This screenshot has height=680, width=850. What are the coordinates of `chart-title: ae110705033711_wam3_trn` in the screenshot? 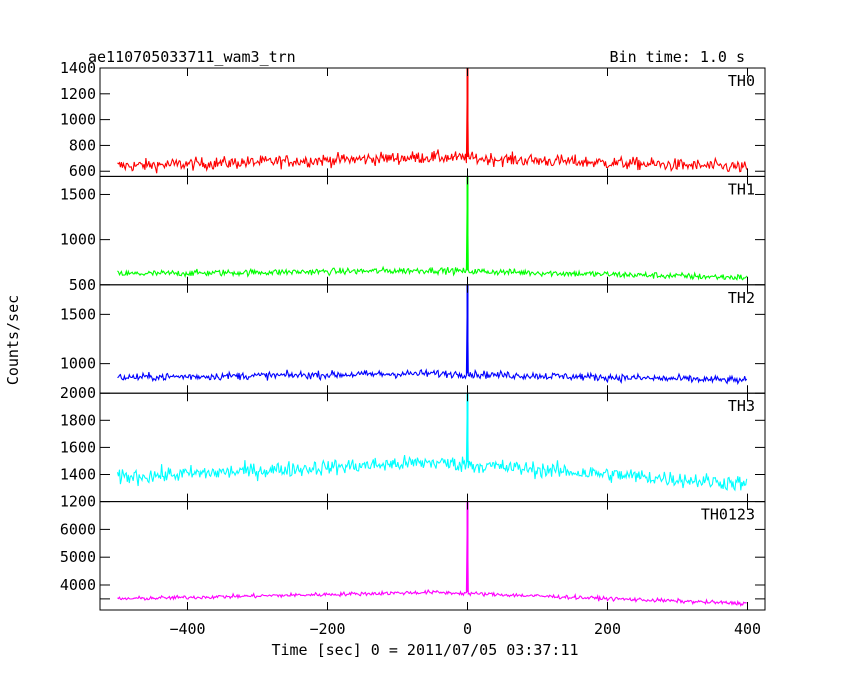 It's located at (192, 57).